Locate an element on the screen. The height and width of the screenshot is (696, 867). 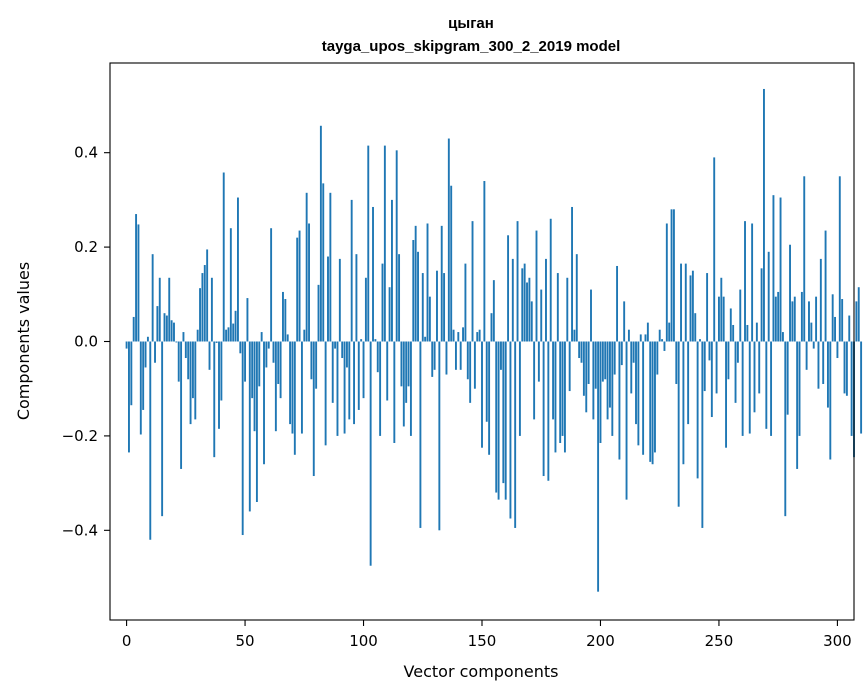
y-axis: −0.4 −0.2 0.0 0.2 0.4 is located at coordinates (86, 341).